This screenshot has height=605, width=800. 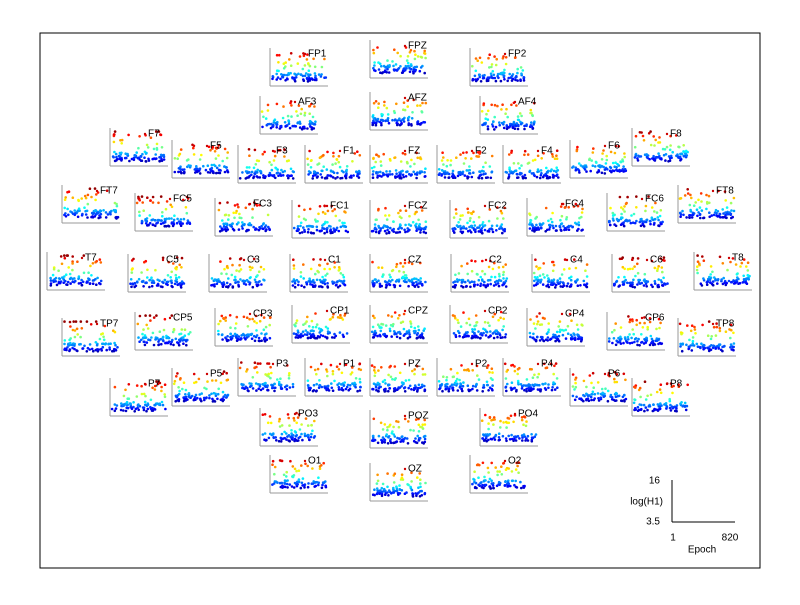 I want to click on channel-plot: P2, so click(x=466, y=377).